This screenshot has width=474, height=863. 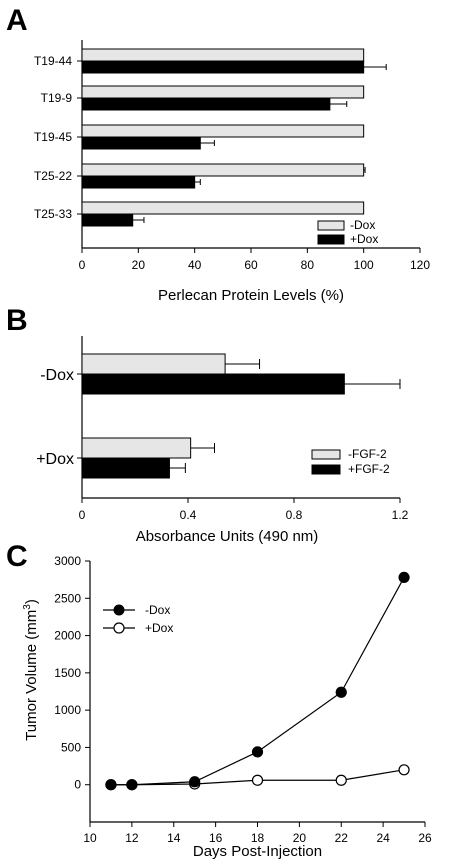 What do you see at coordinates (251, 265) in the screenshot?
I see `panel-a-x-tick-label: 60` at bounding box center [251, 265].